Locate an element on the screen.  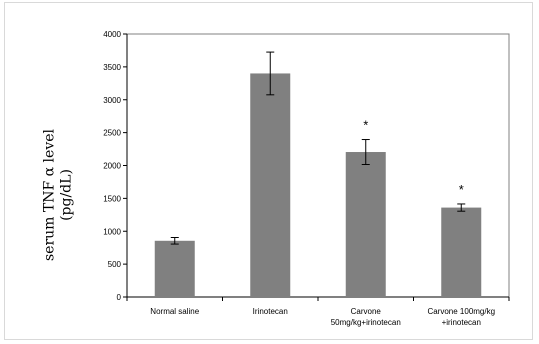
y-tick-label: 1500 is located at coordinates (112, 198).